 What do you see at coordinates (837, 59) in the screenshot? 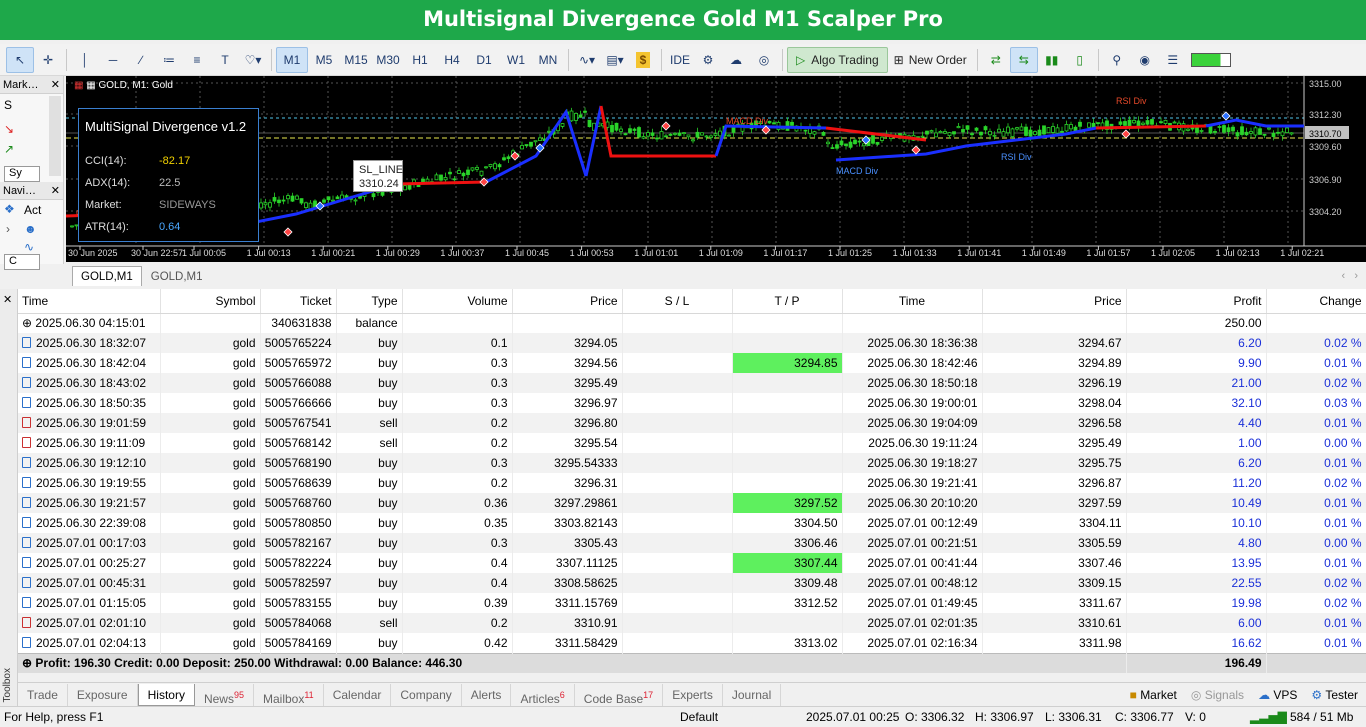
I see `algo-trading-button: ▷ Algo Trading` at bounding box center [837, 59].